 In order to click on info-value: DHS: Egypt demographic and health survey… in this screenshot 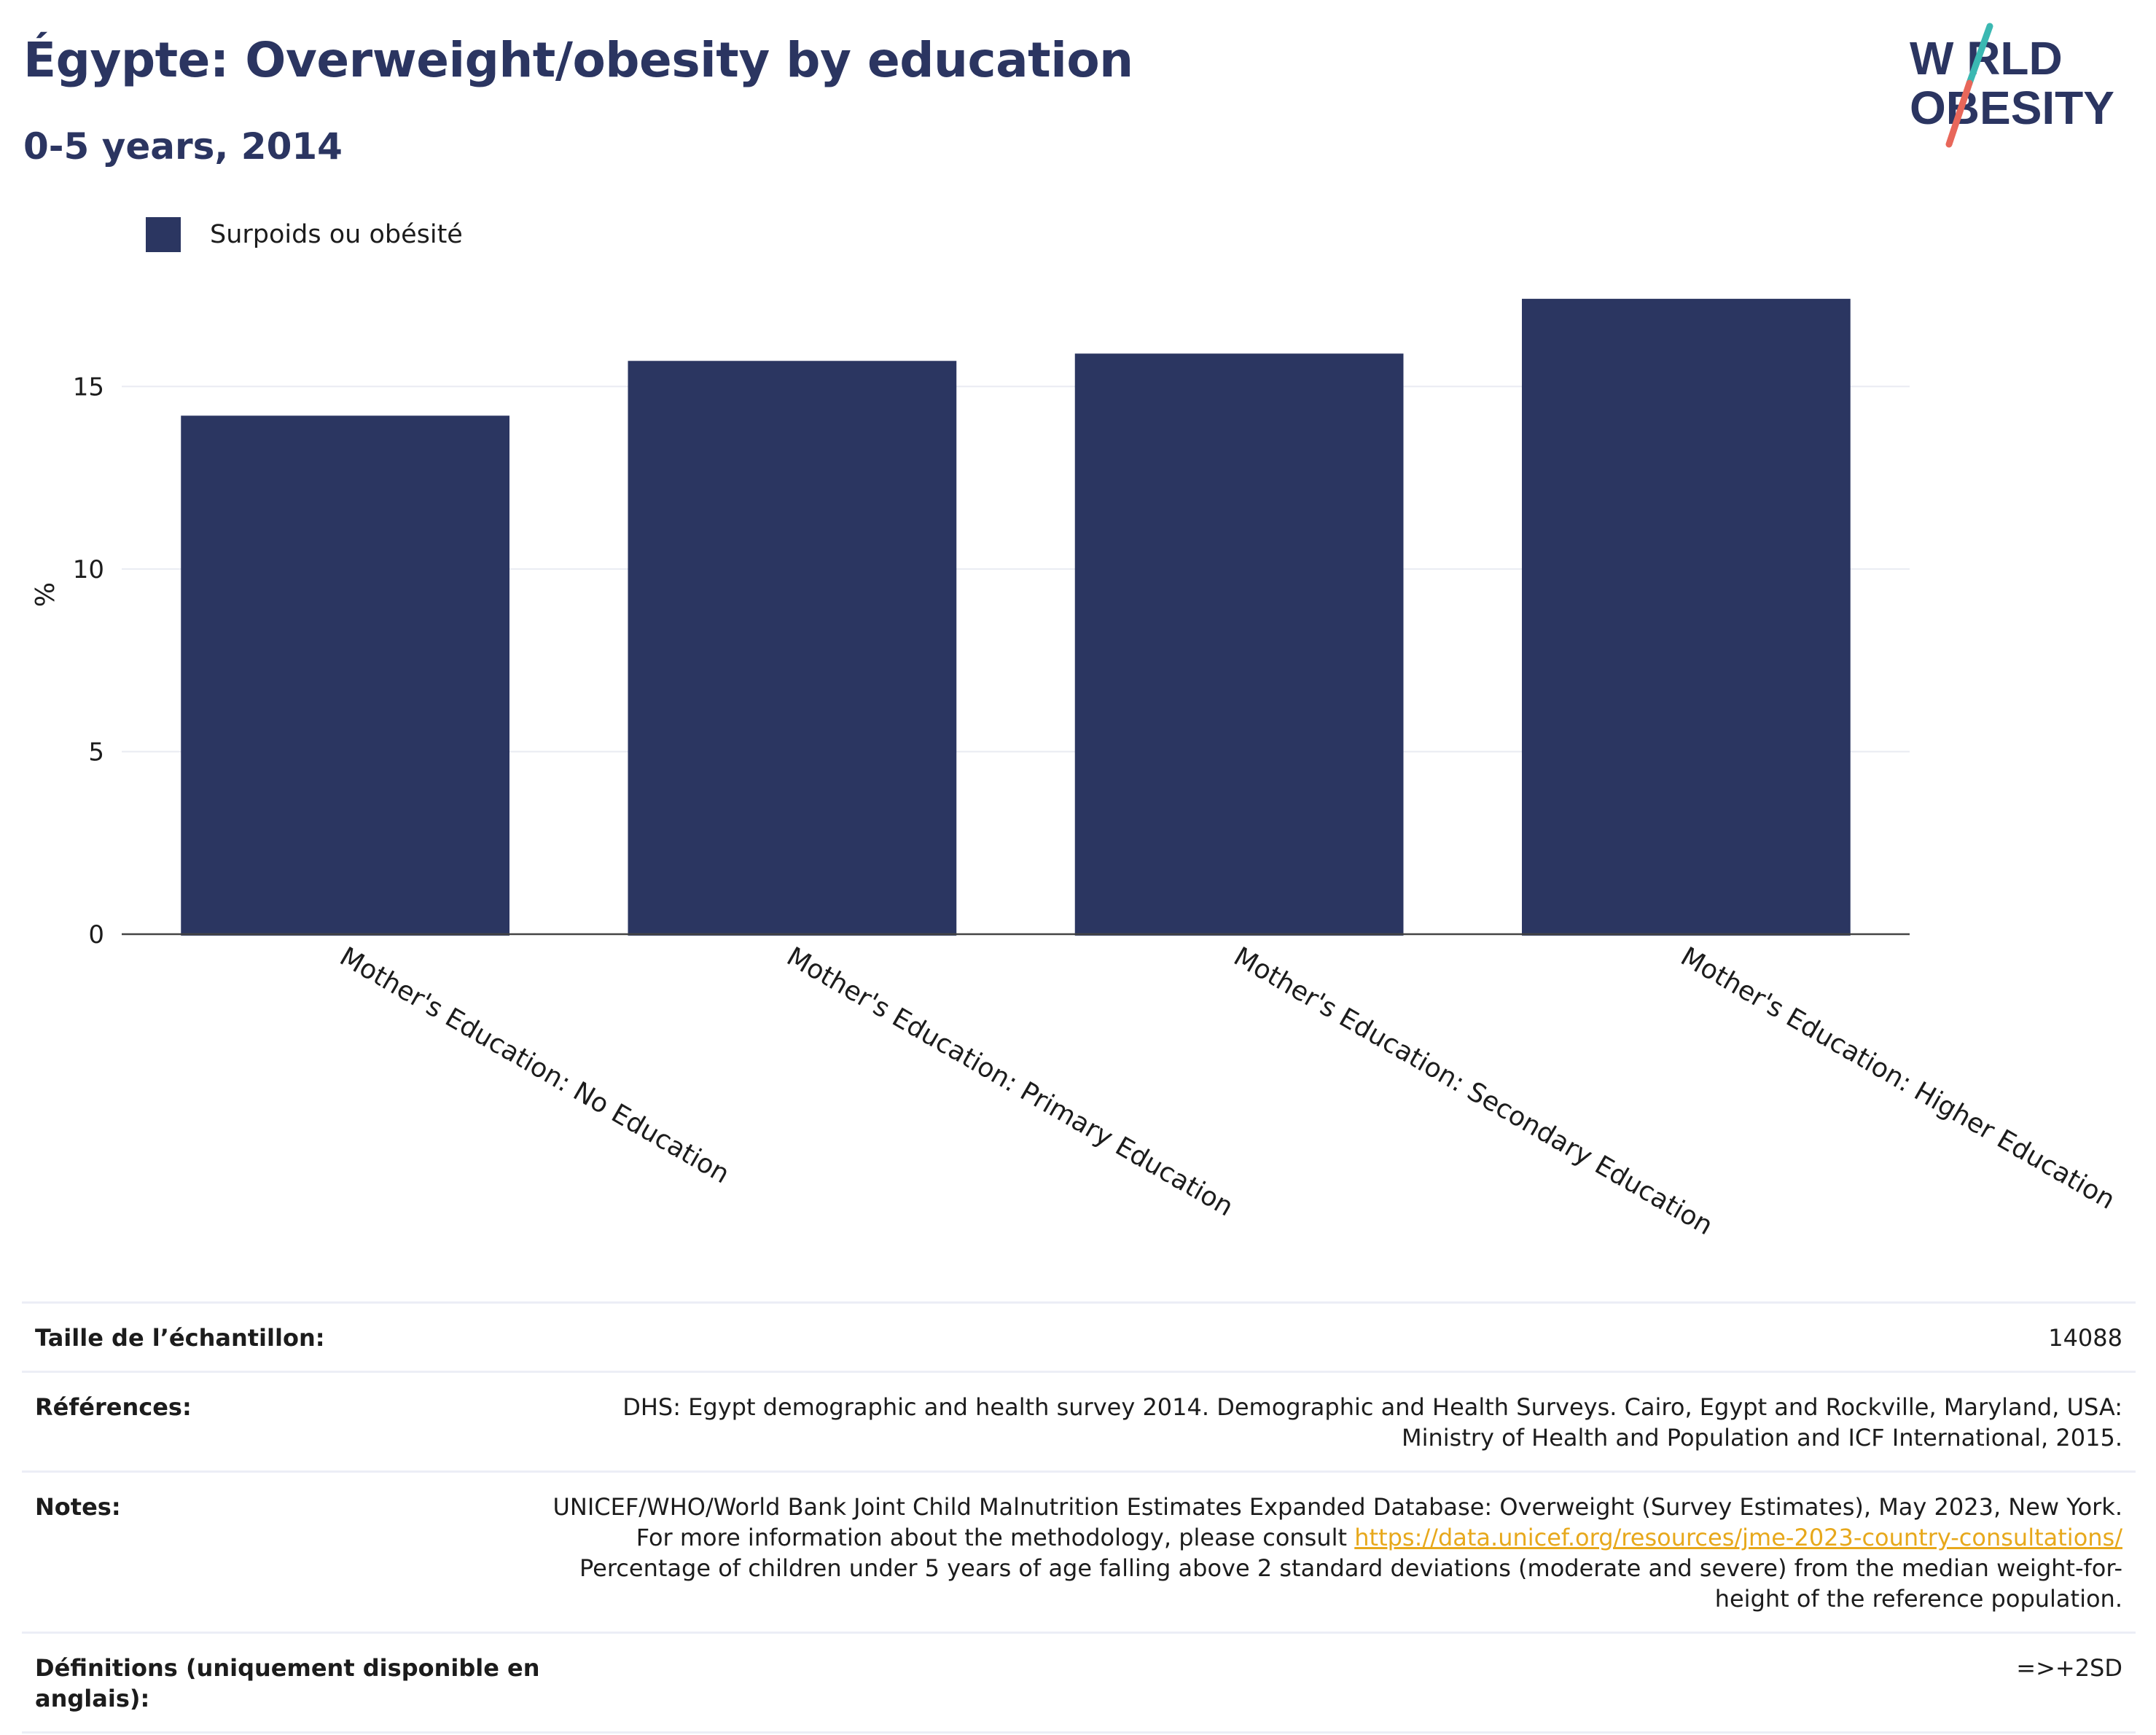, I will do `click(1372, 1422)`.